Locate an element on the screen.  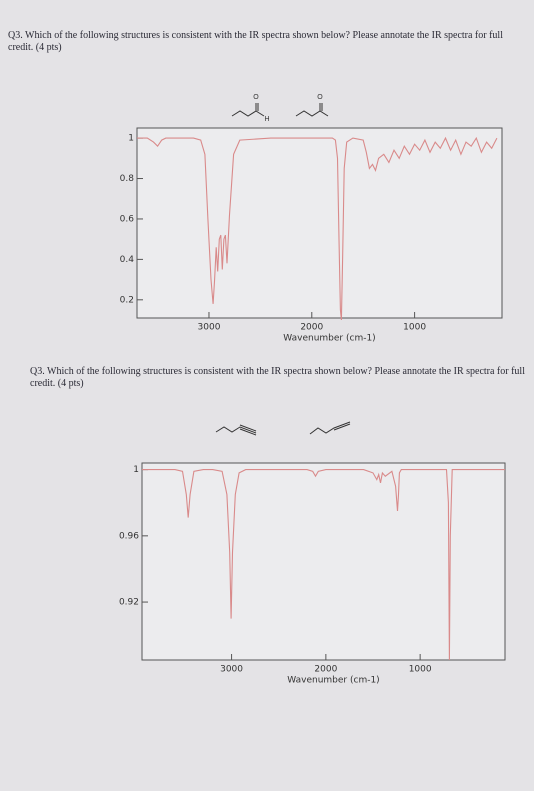
atom-label: H is located at coordinates (266, 119).